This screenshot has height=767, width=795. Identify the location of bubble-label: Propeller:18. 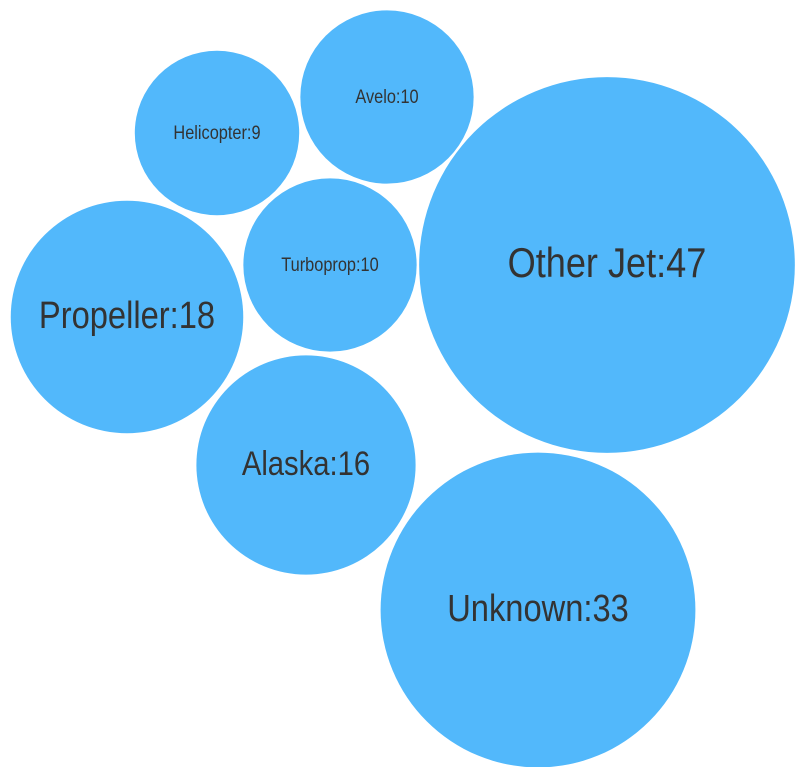
(127, 315).